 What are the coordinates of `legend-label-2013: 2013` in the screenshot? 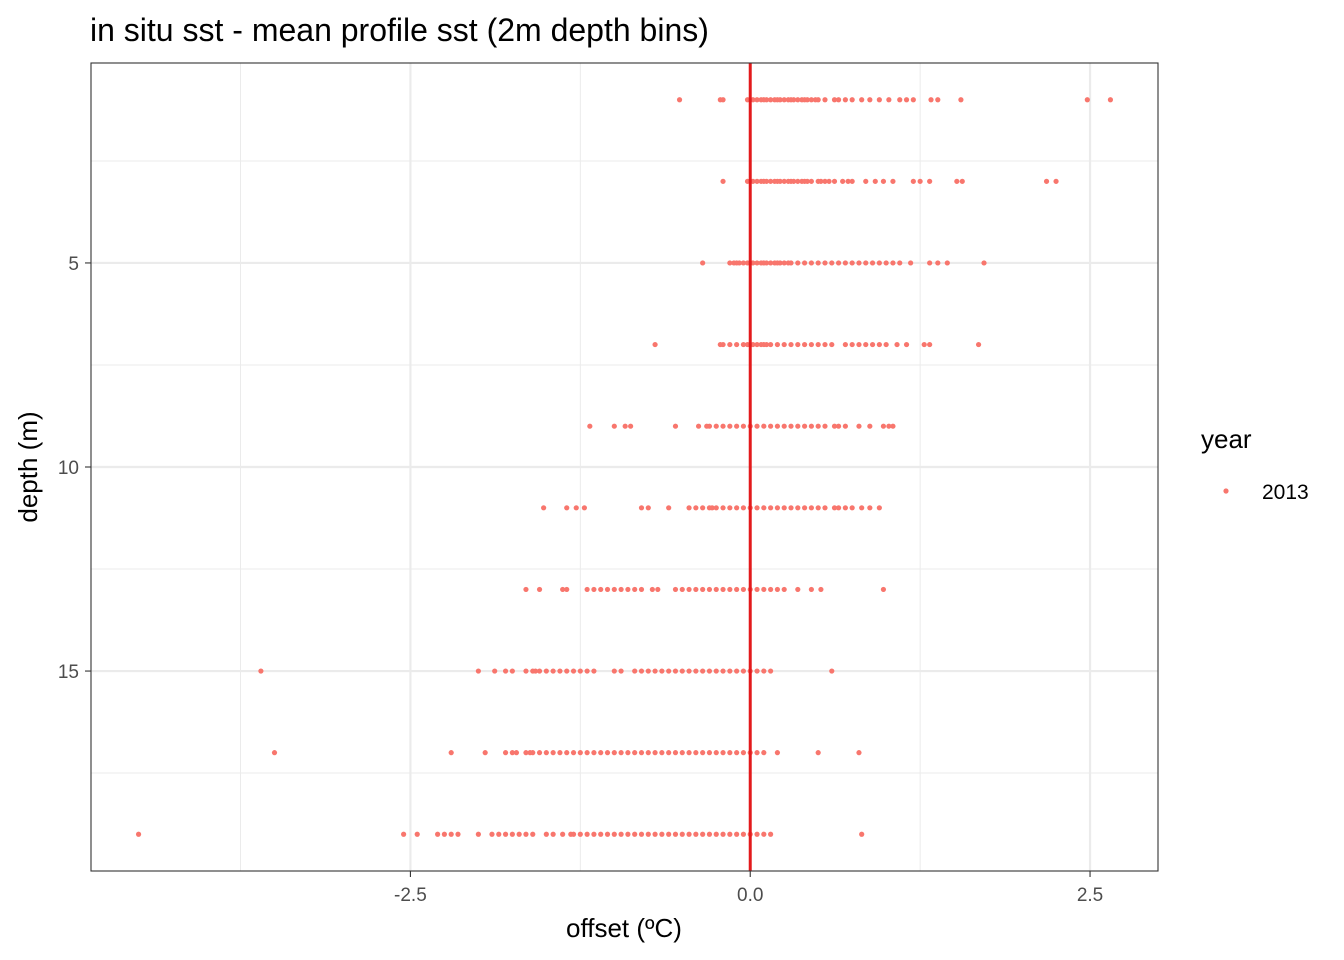 It's located at (1285, 492).